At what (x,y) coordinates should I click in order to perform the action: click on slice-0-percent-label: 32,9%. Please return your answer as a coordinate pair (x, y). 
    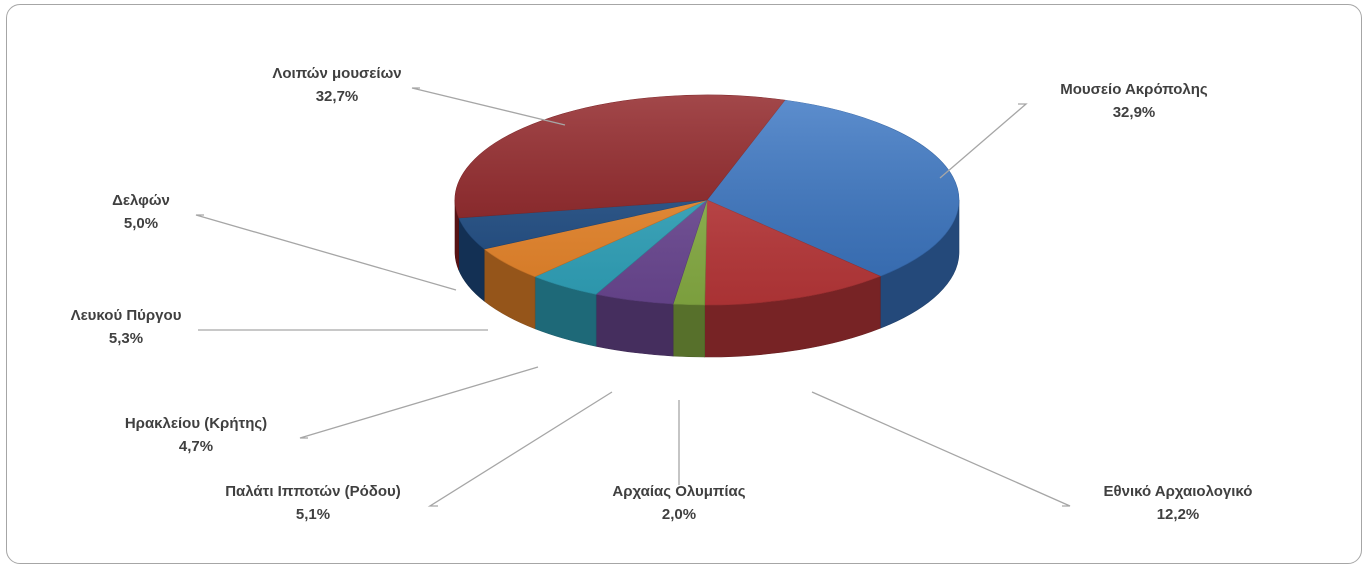
    Looking at the image, I should click on (1134, 112).